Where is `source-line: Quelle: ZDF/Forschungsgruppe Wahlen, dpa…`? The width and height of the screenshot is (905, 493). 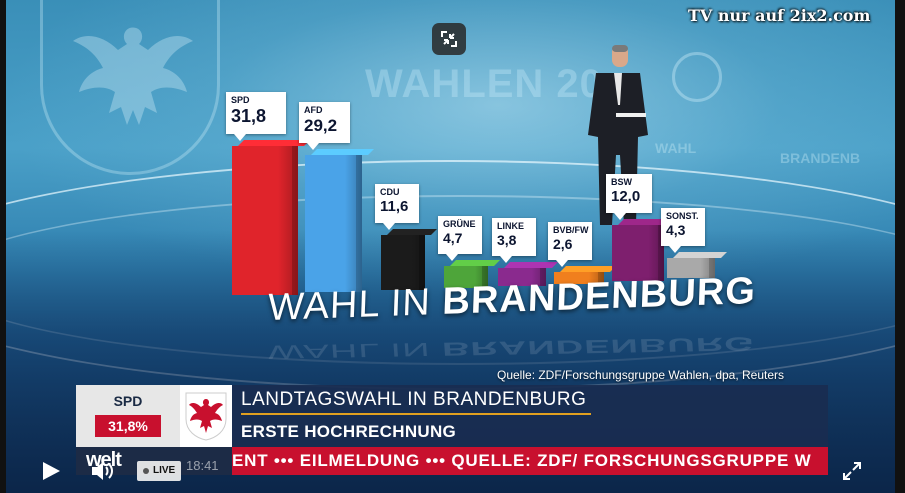
source-line: Quelle: ZDF/Forschungsgruppe Wahlen, dpa… is located at coordinates (641, 375).